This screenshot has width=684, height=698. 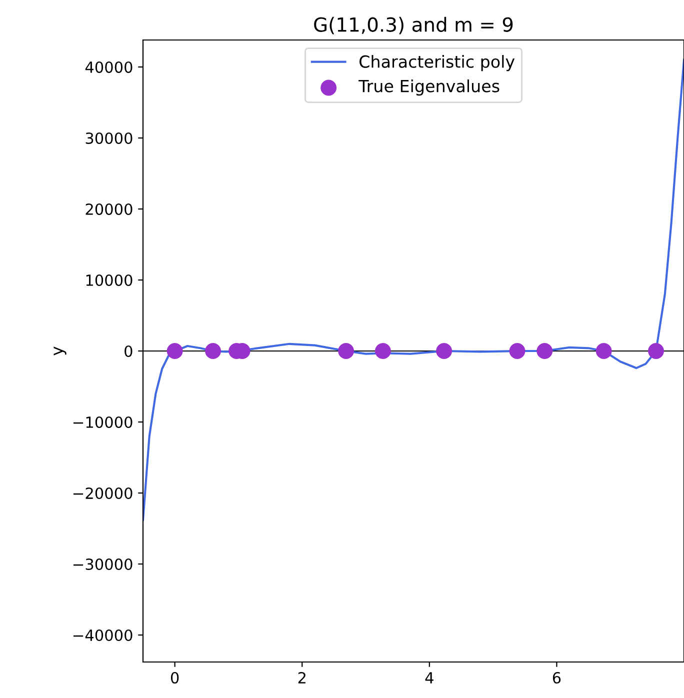 I want to click on x-tick-label: 4, so click(x=429, y=678).